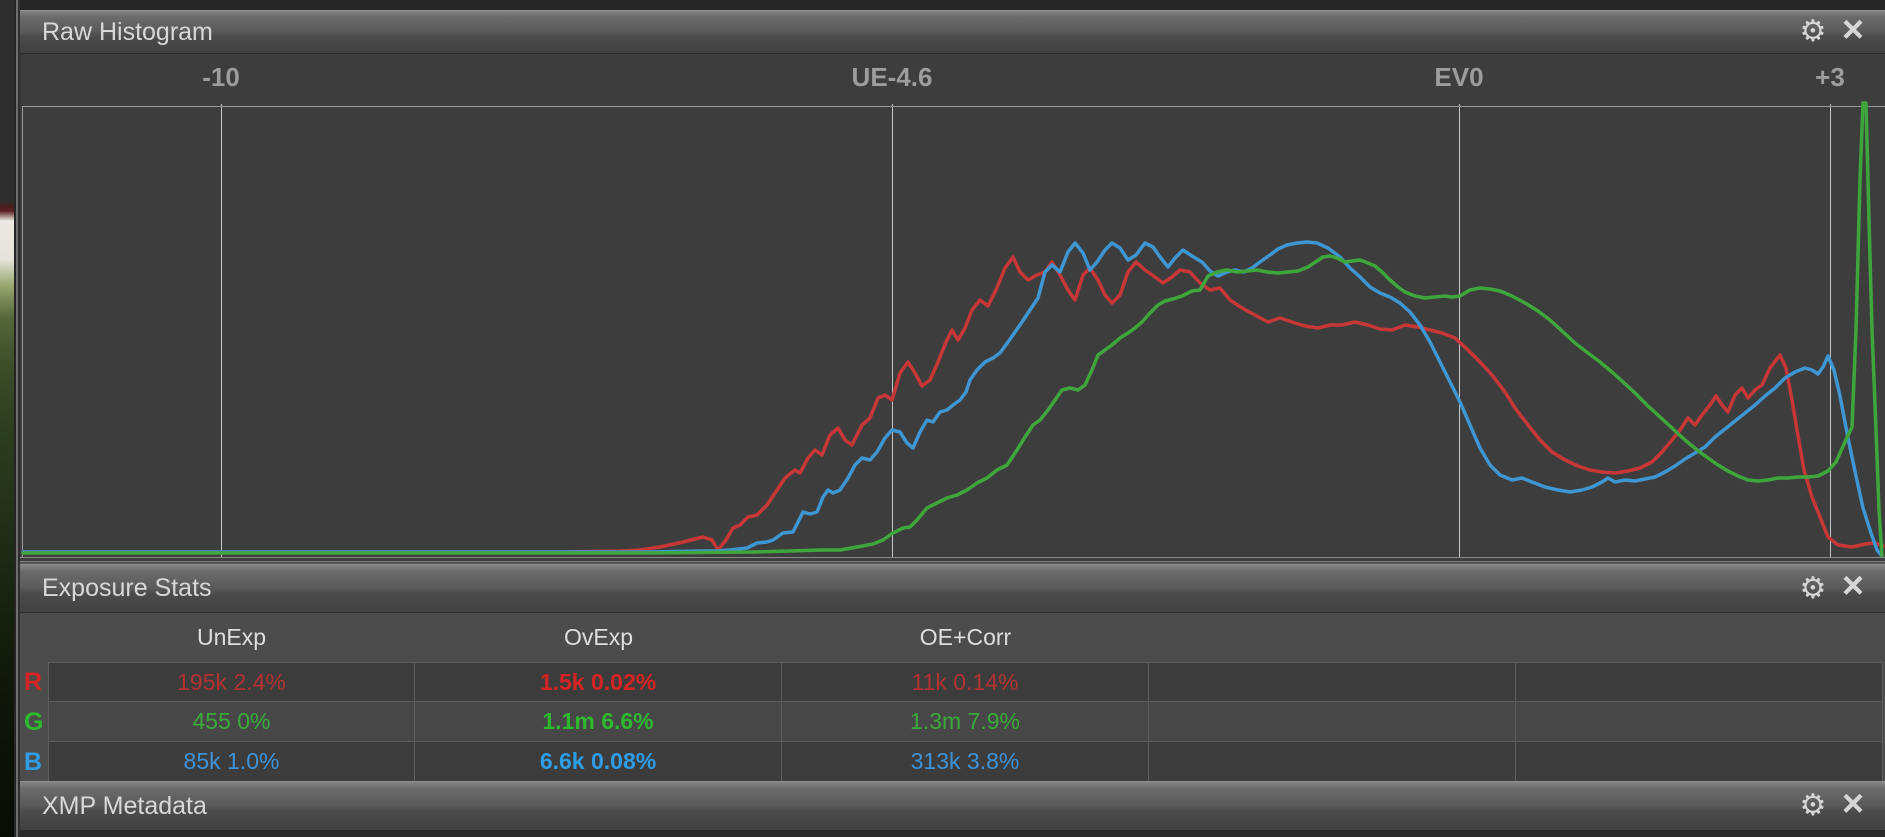 The height and width of the screenshot is (837, 1885). What do you see at coordinates (952, 32) in the screenshot?
I see `raw-histogram-titlebar: Raw Histogram ⚙ ×` at bounding box center [952, 32].